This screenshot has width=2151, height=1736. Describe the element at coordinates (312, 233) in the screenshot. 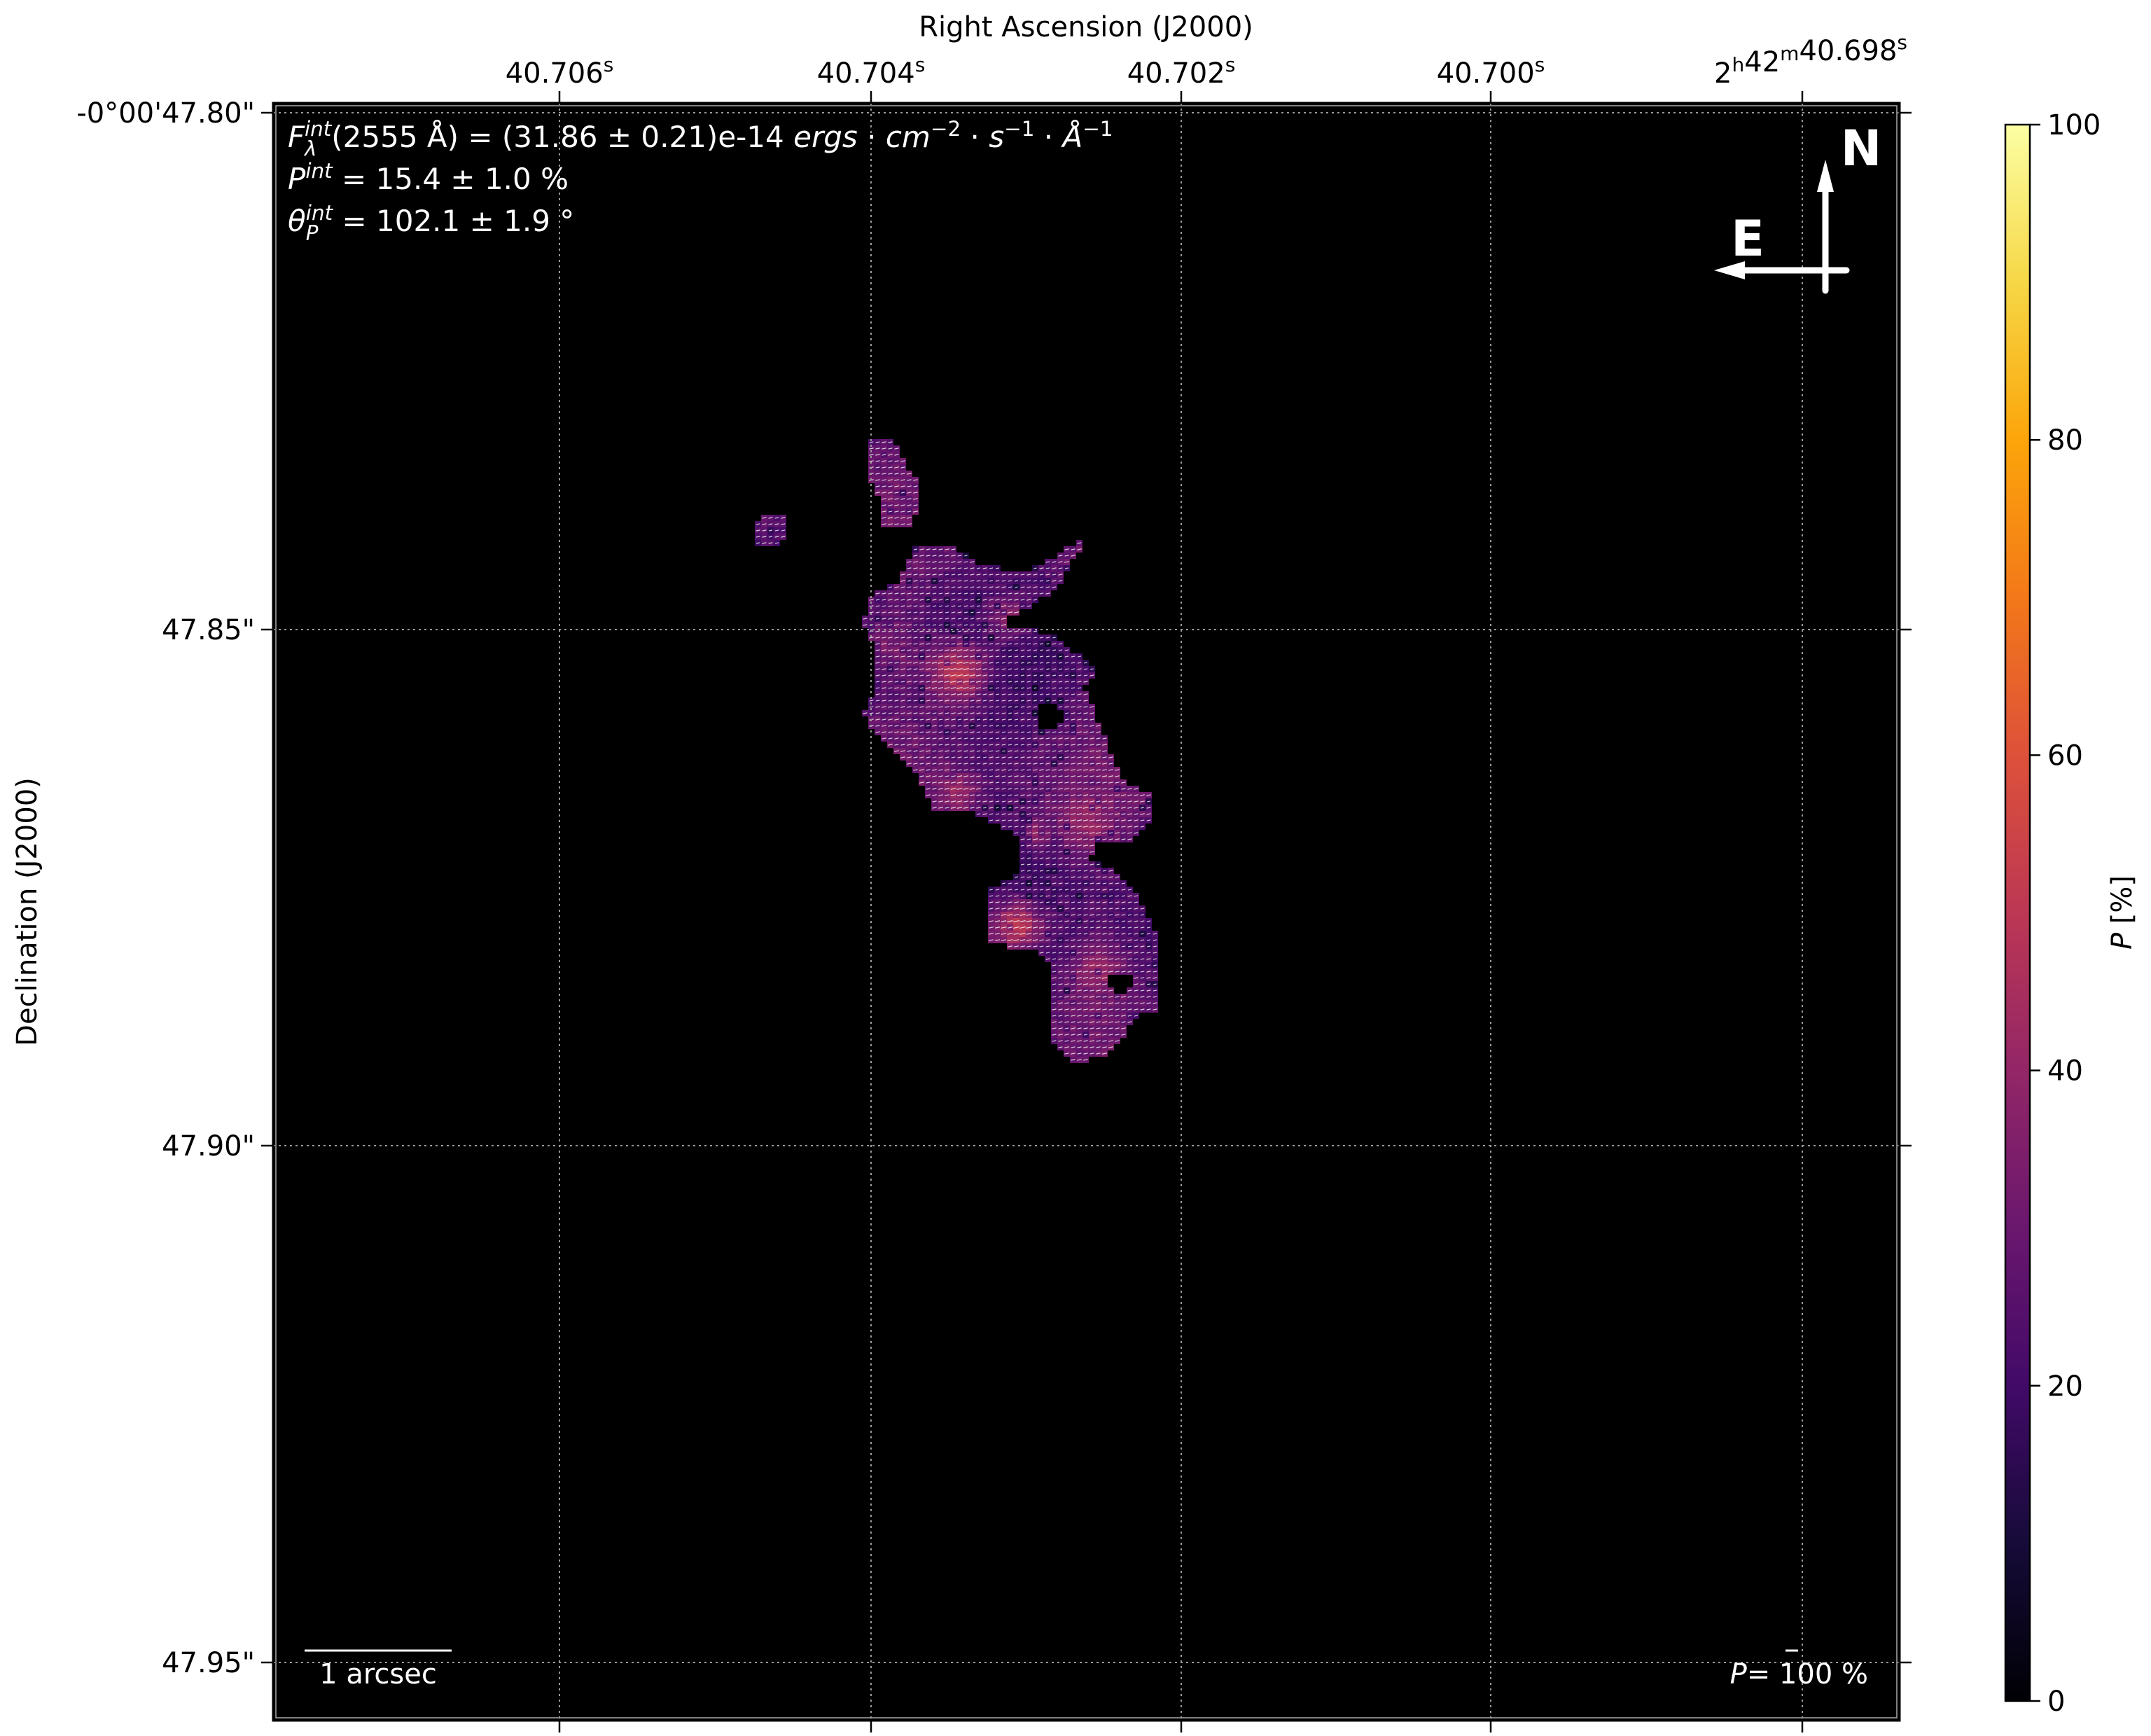

I see `text-segment: P` at that location.